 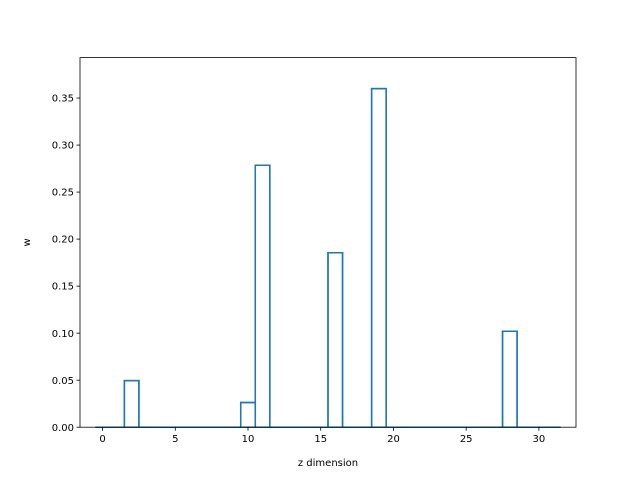 What do you see at coordinates (63, 334) in the screenshot?
I see `y-tick-label-2: 0.10` at bounding box center [63, 334].